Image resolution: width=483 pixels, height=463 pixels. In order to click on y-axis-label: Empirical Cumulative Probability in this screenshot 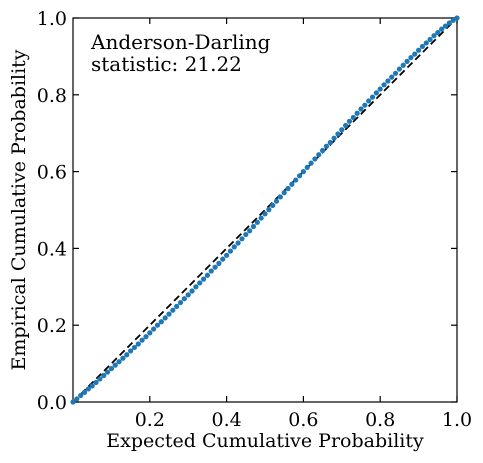, I will do `click(19, 209)`.